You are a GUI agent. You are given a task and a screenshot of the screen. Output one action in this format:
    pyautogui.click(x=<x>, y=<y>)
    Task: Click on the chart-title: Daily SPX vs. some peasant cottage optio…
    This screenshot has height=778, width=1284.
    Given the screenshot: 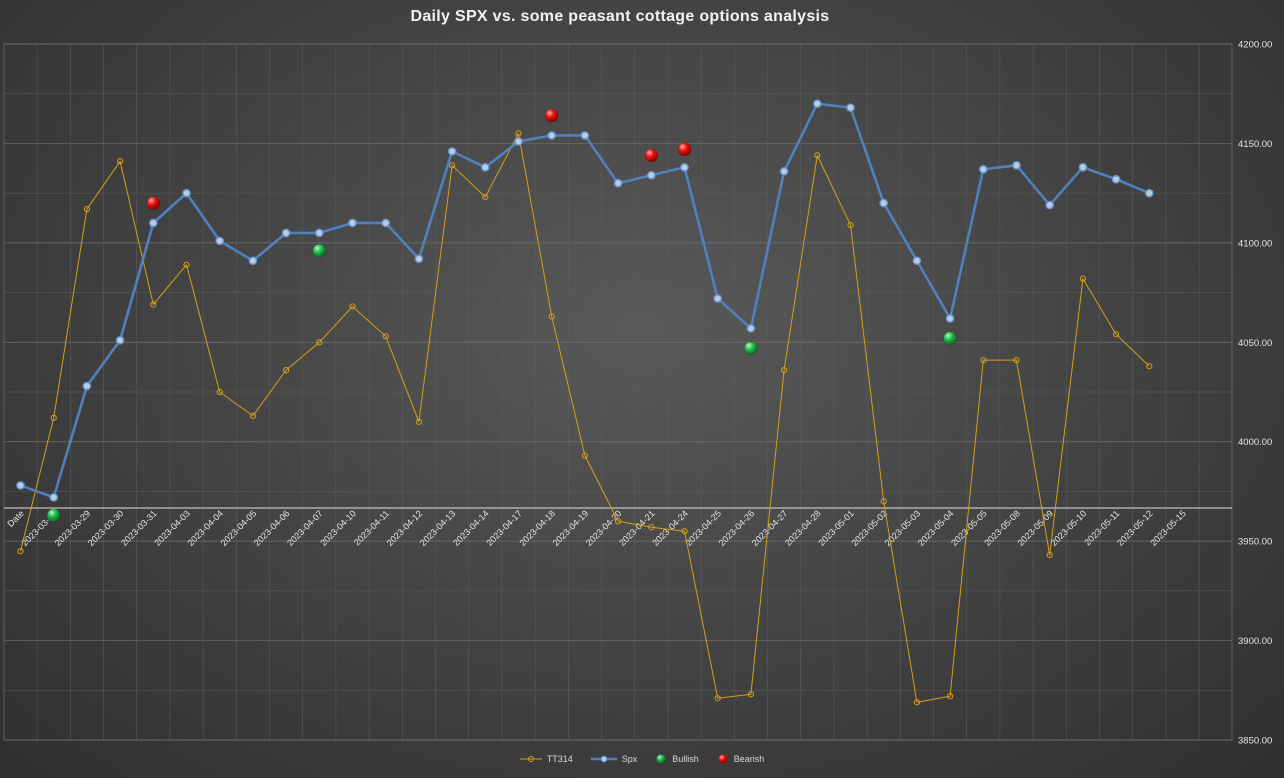 What is the action you would take?
    pyautogui.click(x=620, y=16)
    